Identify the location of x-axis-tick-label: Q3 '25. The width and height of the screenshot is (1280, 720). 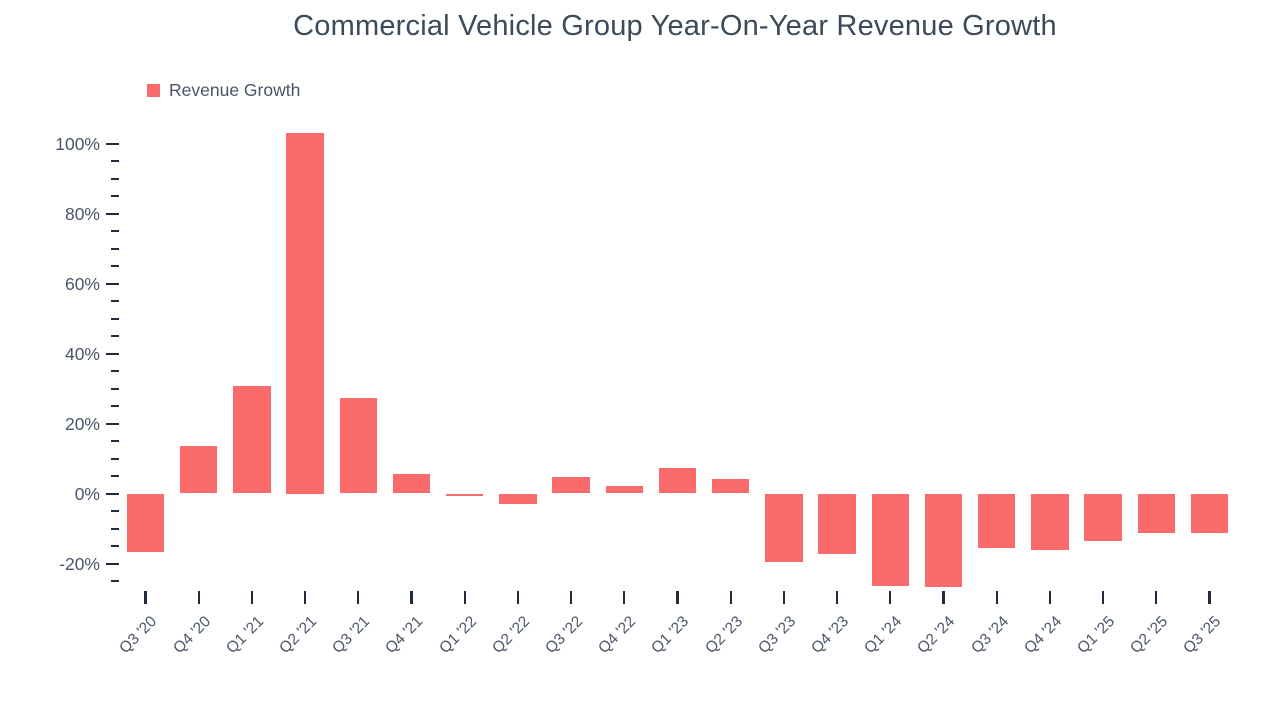
(1202, 635).